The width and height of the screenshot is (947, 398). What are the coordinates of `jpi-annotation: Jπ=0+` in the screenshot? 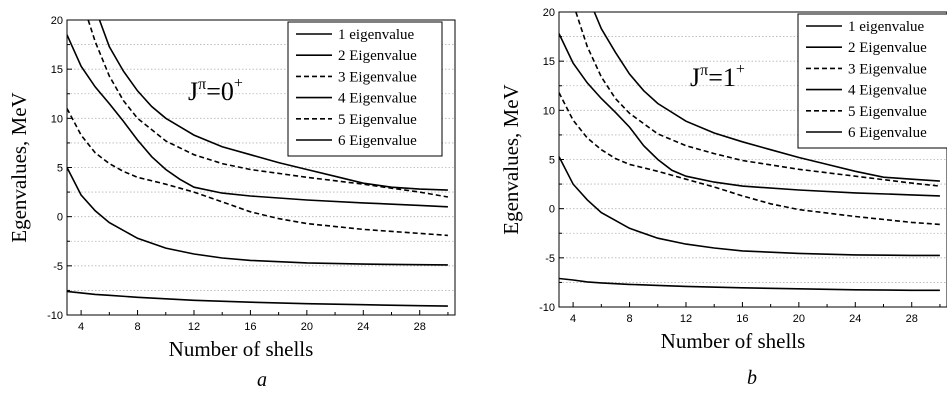 It's located at (215, 90).